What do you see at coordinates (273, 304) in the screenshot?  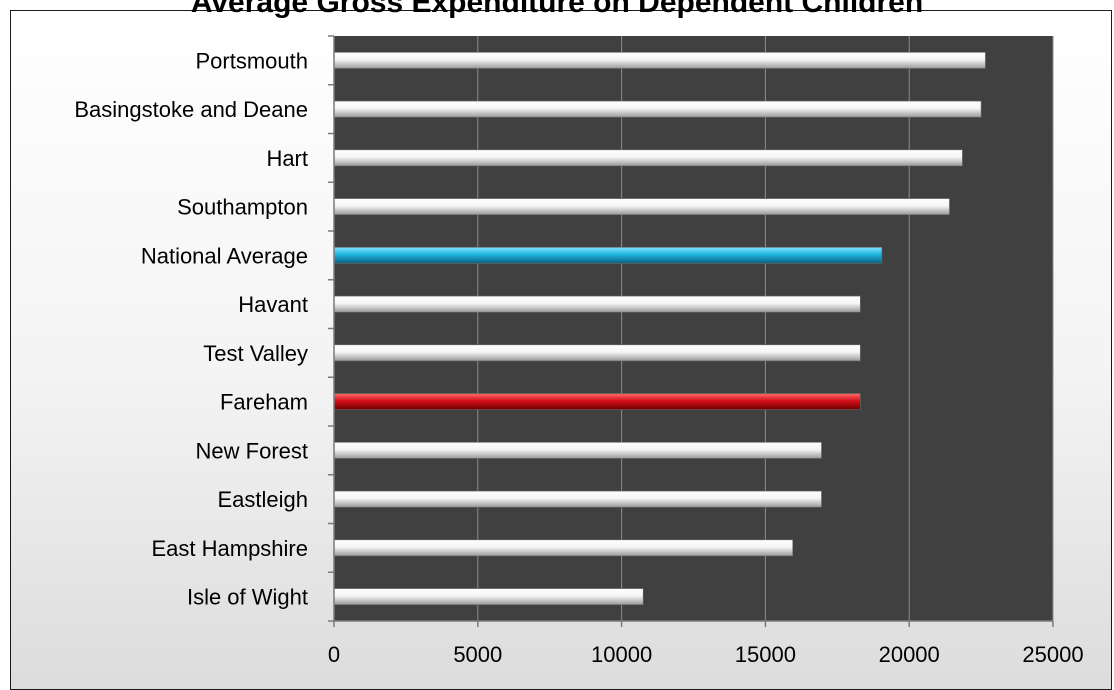 I see `category-label: Havant` at bounding box center [273, 304].